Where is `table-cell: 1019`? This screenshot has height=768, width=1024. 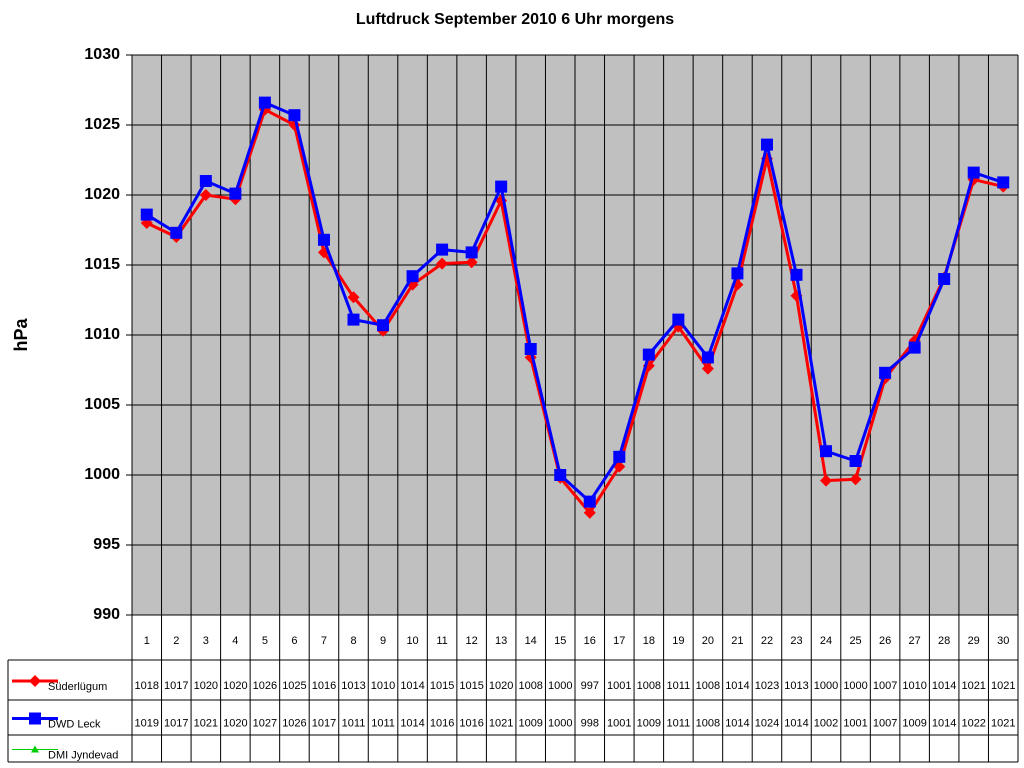
table-cell: 1019 is located at coordinates (147, 723).